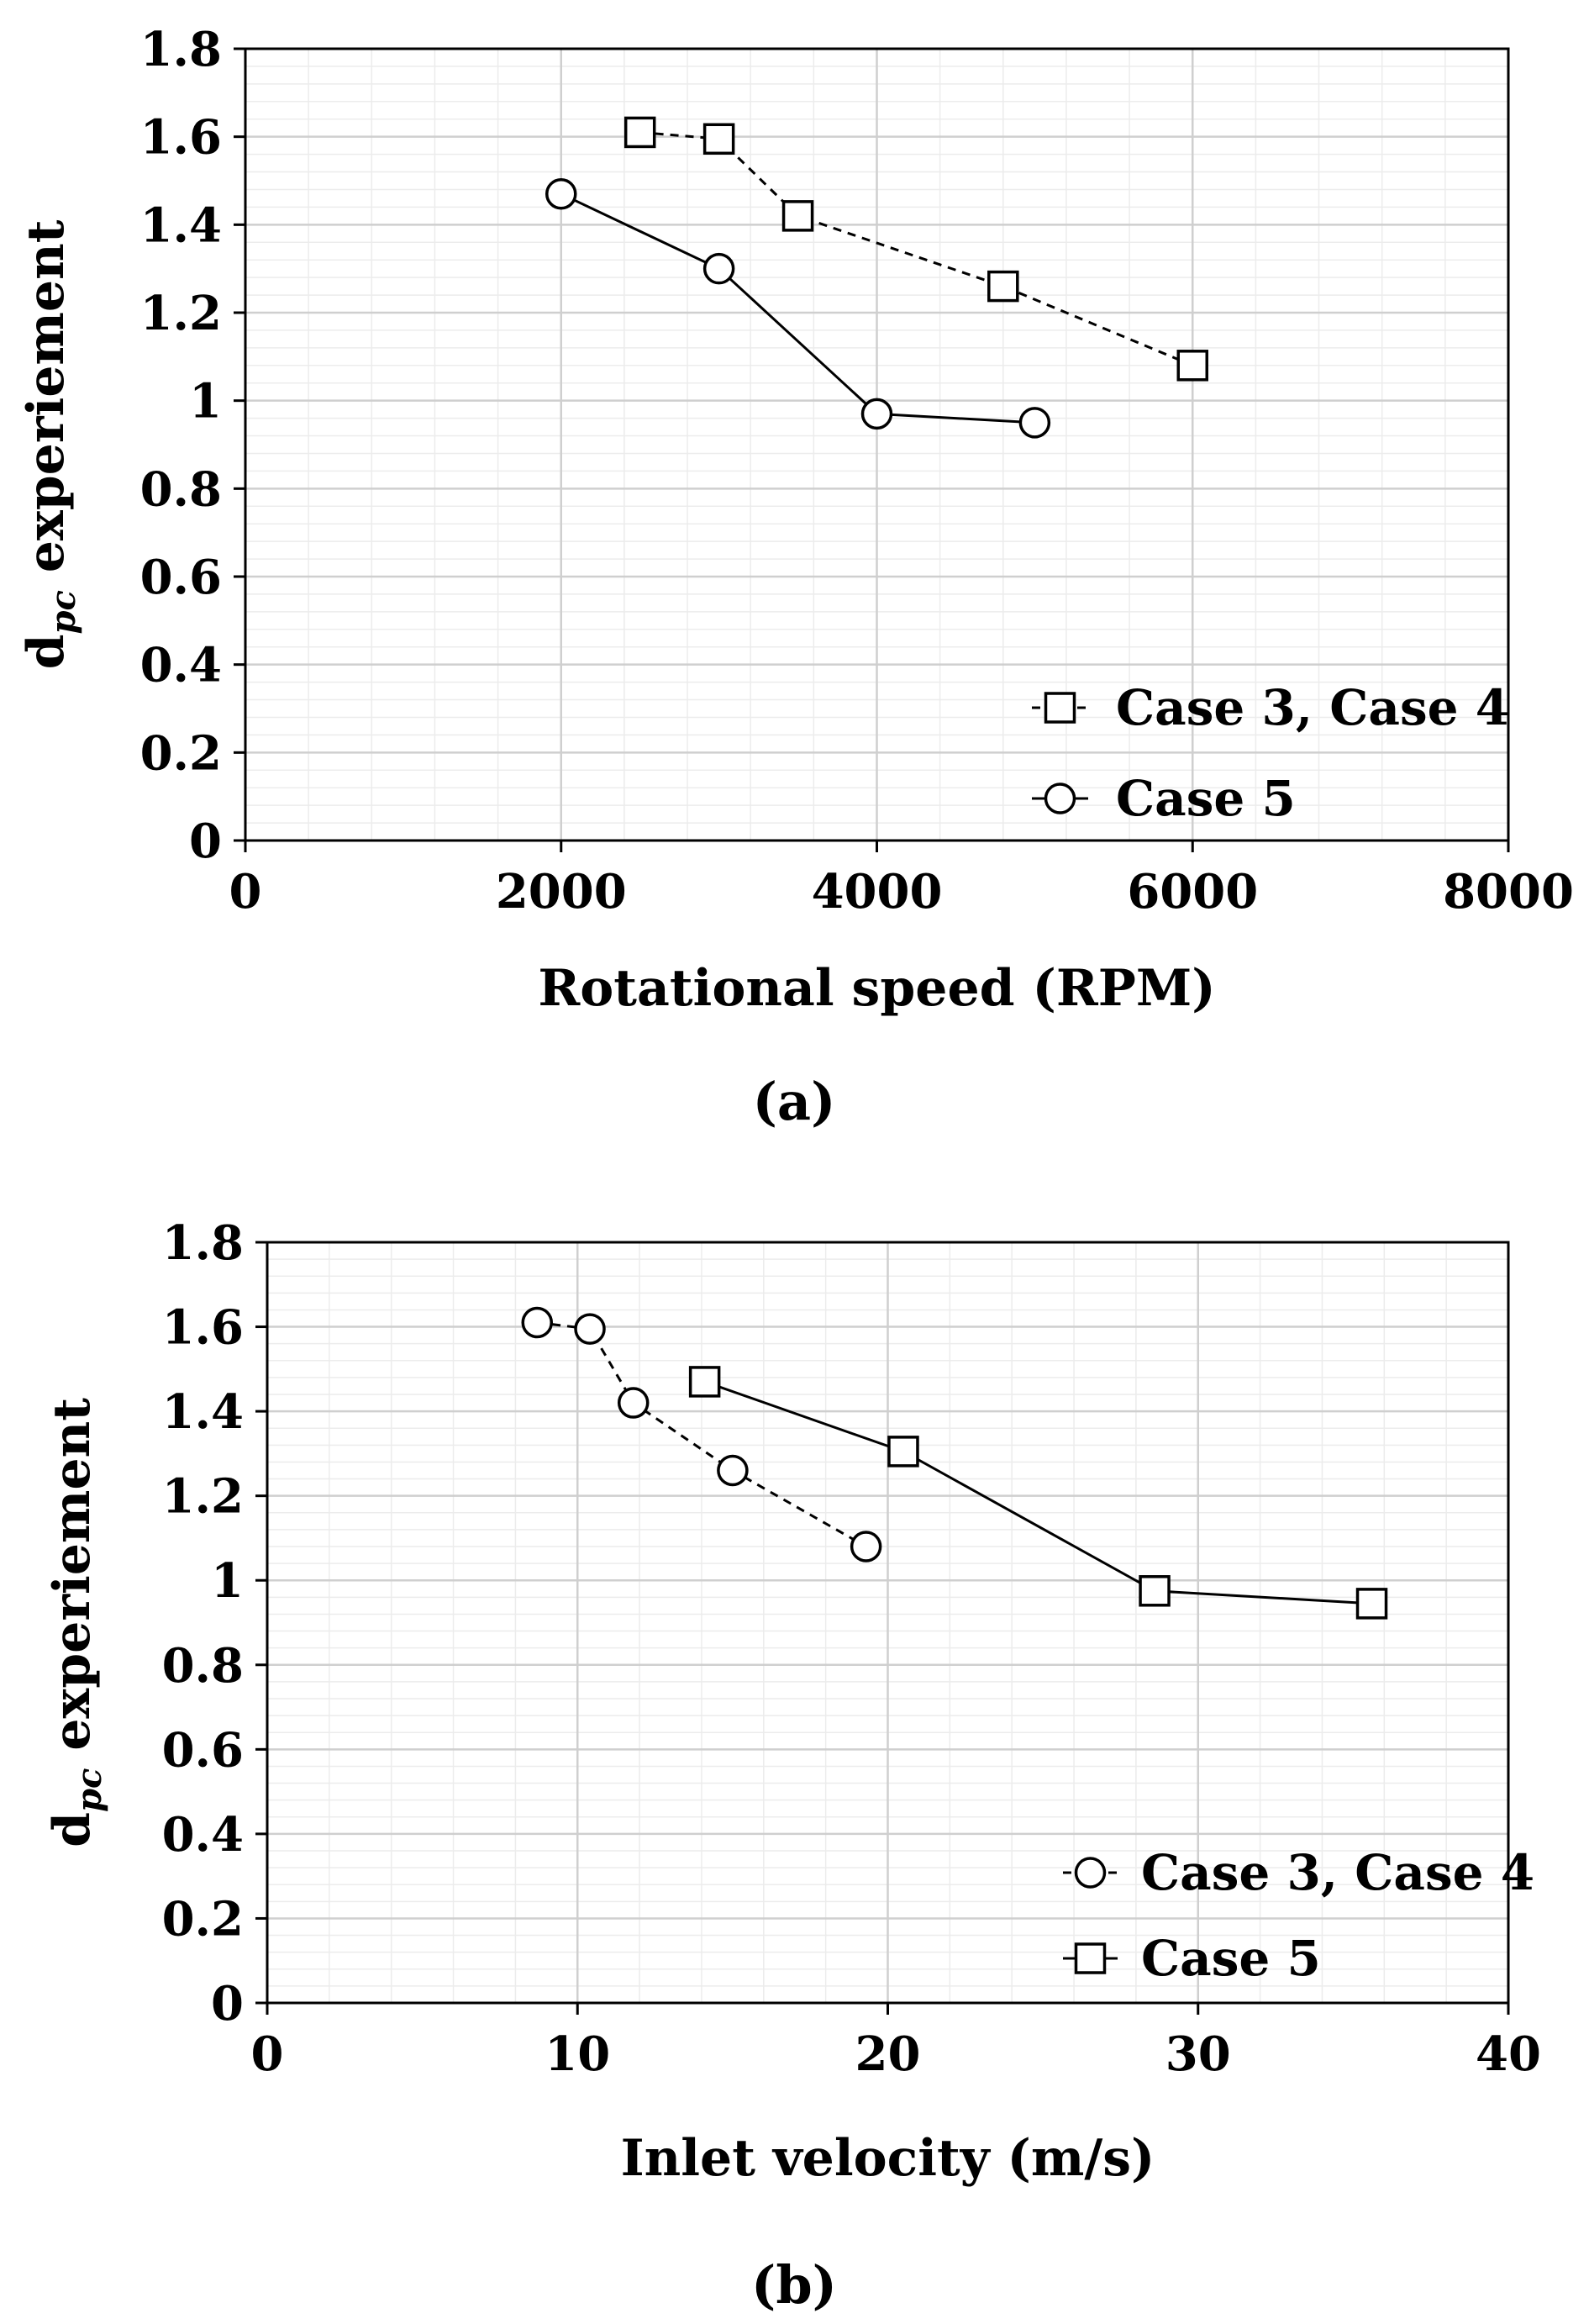 The width and height of the screenshot is (1589, 2324). What do you see at coordinates (794, 2285) in the screenshot?
I see `panel-label: (b)` at bounding box center [794, 2285].